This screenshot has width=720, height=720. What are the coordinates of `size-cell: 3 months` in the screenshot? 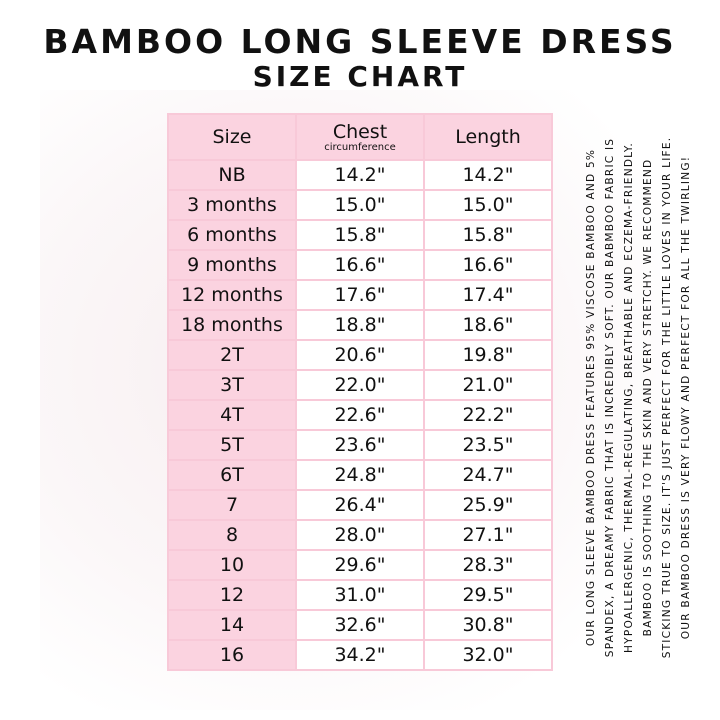 It's located at (232, 205).